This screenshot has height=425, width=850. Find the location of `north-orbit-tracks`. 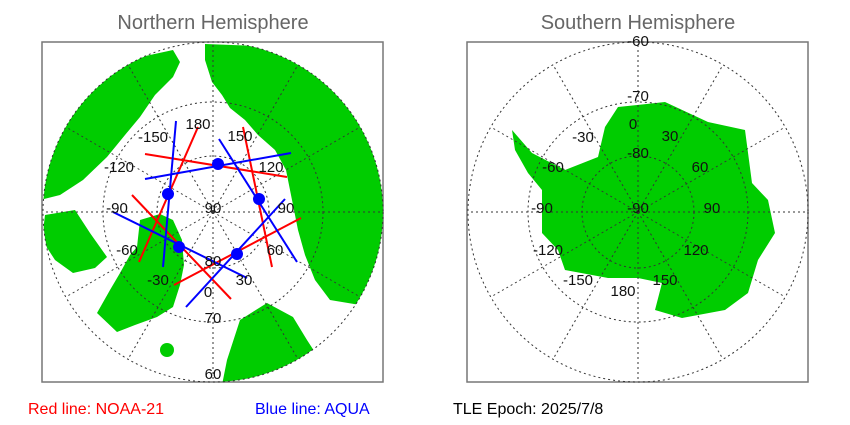

north-orbit-tracks is located at coordinates (207, 214).